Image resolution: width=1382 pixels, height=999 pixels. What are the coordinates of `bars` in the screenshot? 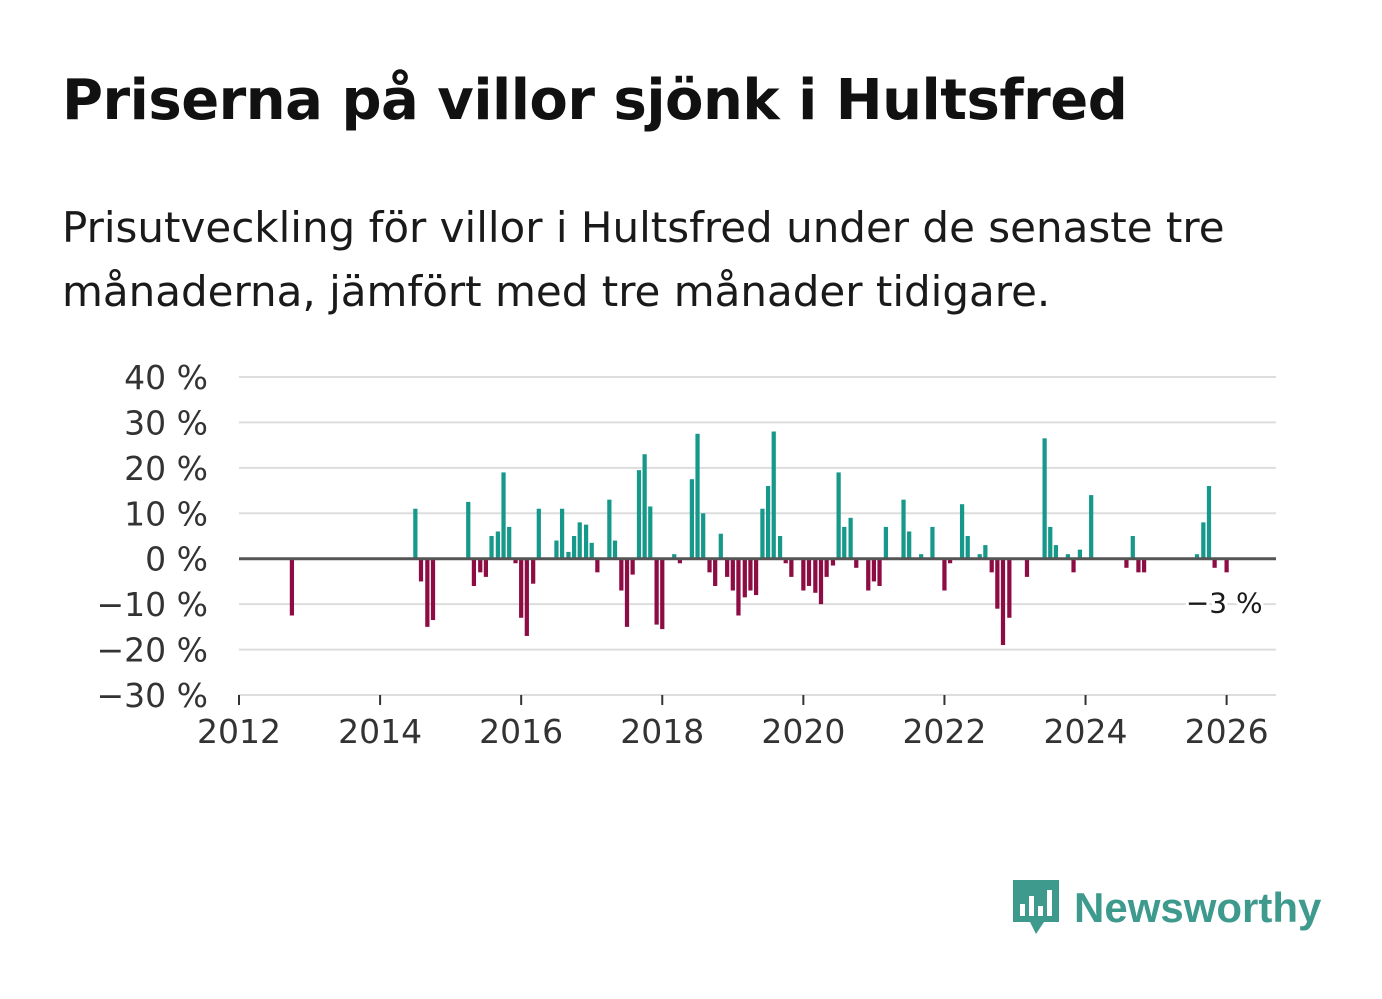 It's located at (759, 538).